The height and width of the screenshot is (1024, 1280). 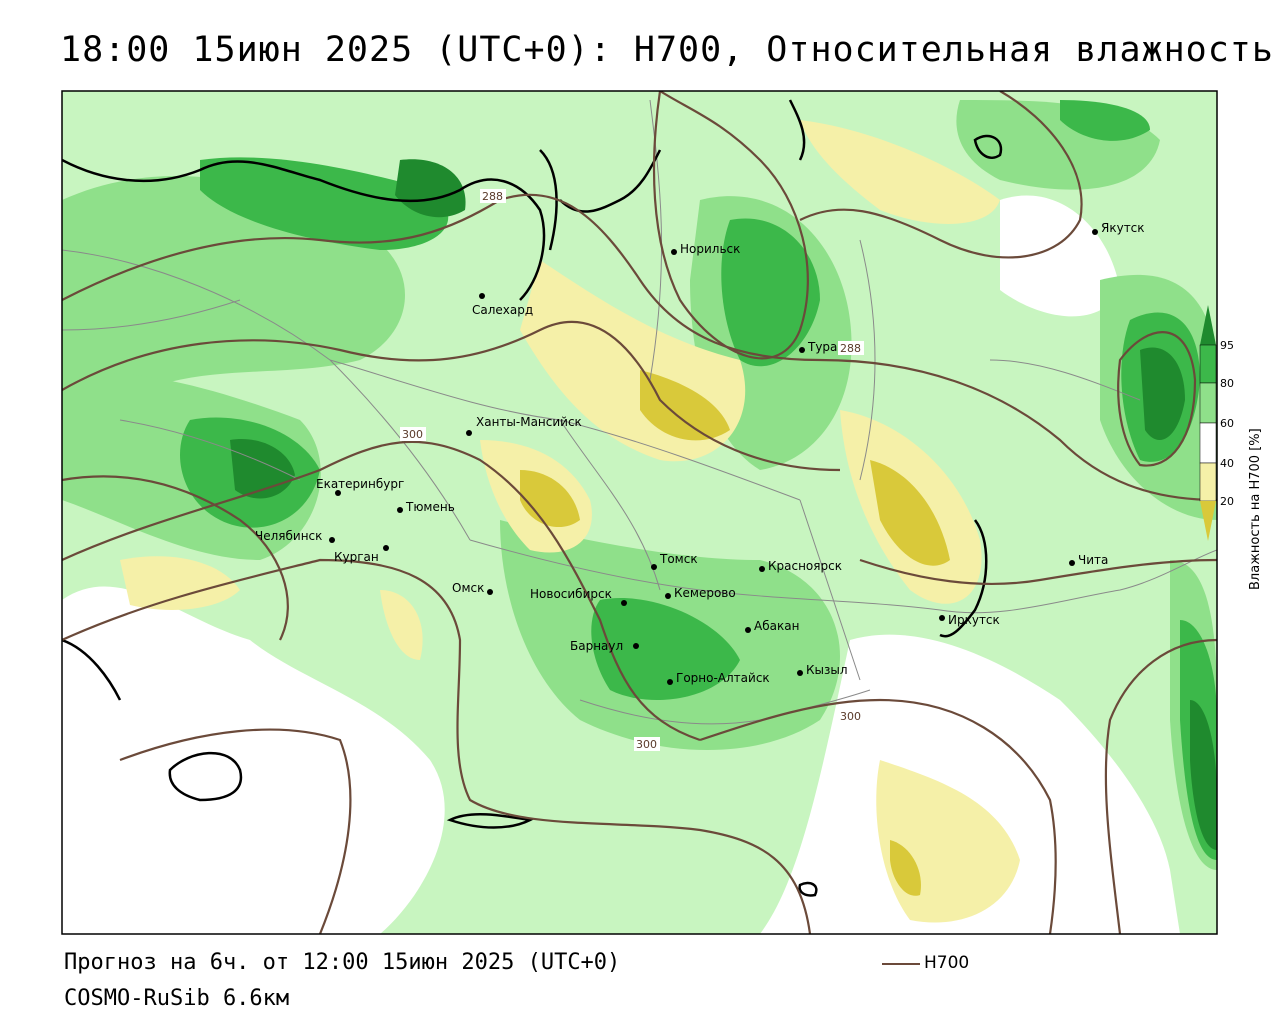 I want to click on city-label: Якутск, so click(x=1123, y=228).